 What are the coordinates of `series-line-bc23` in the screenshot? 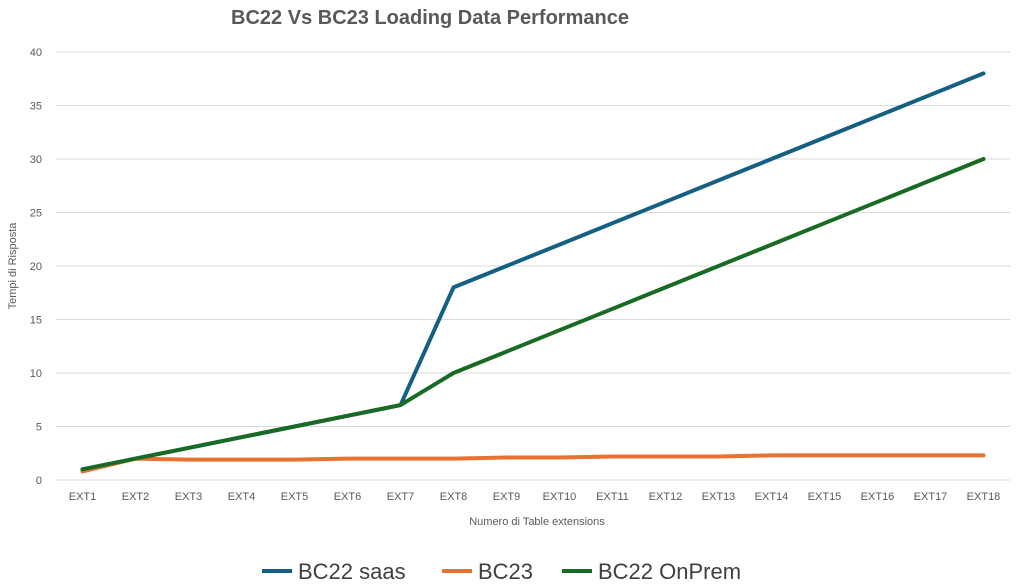 It's located at (533, 463).